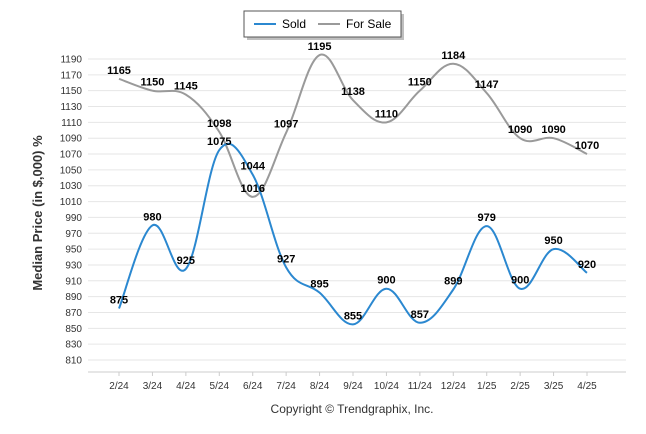  I want to click on x-tick-label: 10/24, so click(386, 386).